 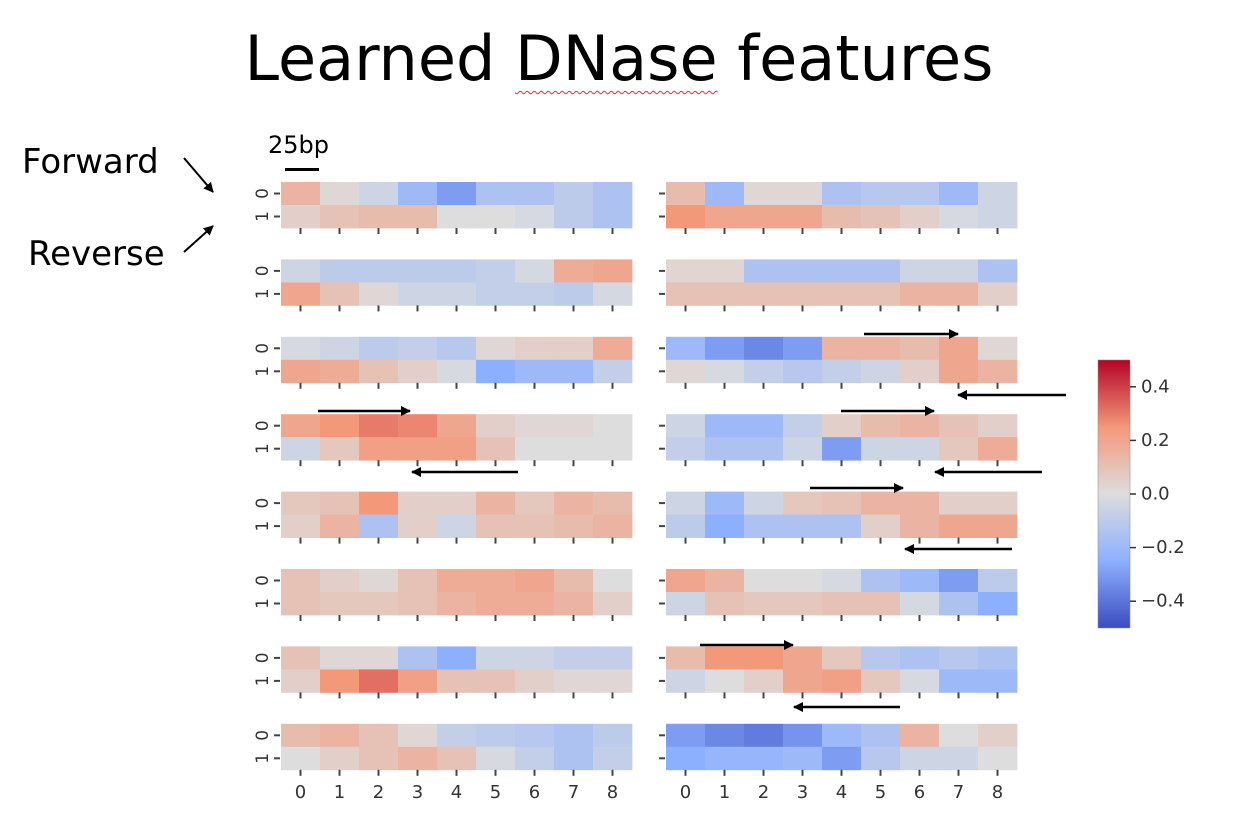 What do you see at coordinates (96, 254) in the screenshot?
I see `reverse-label: Reverse` at bounding box center [96, 254].